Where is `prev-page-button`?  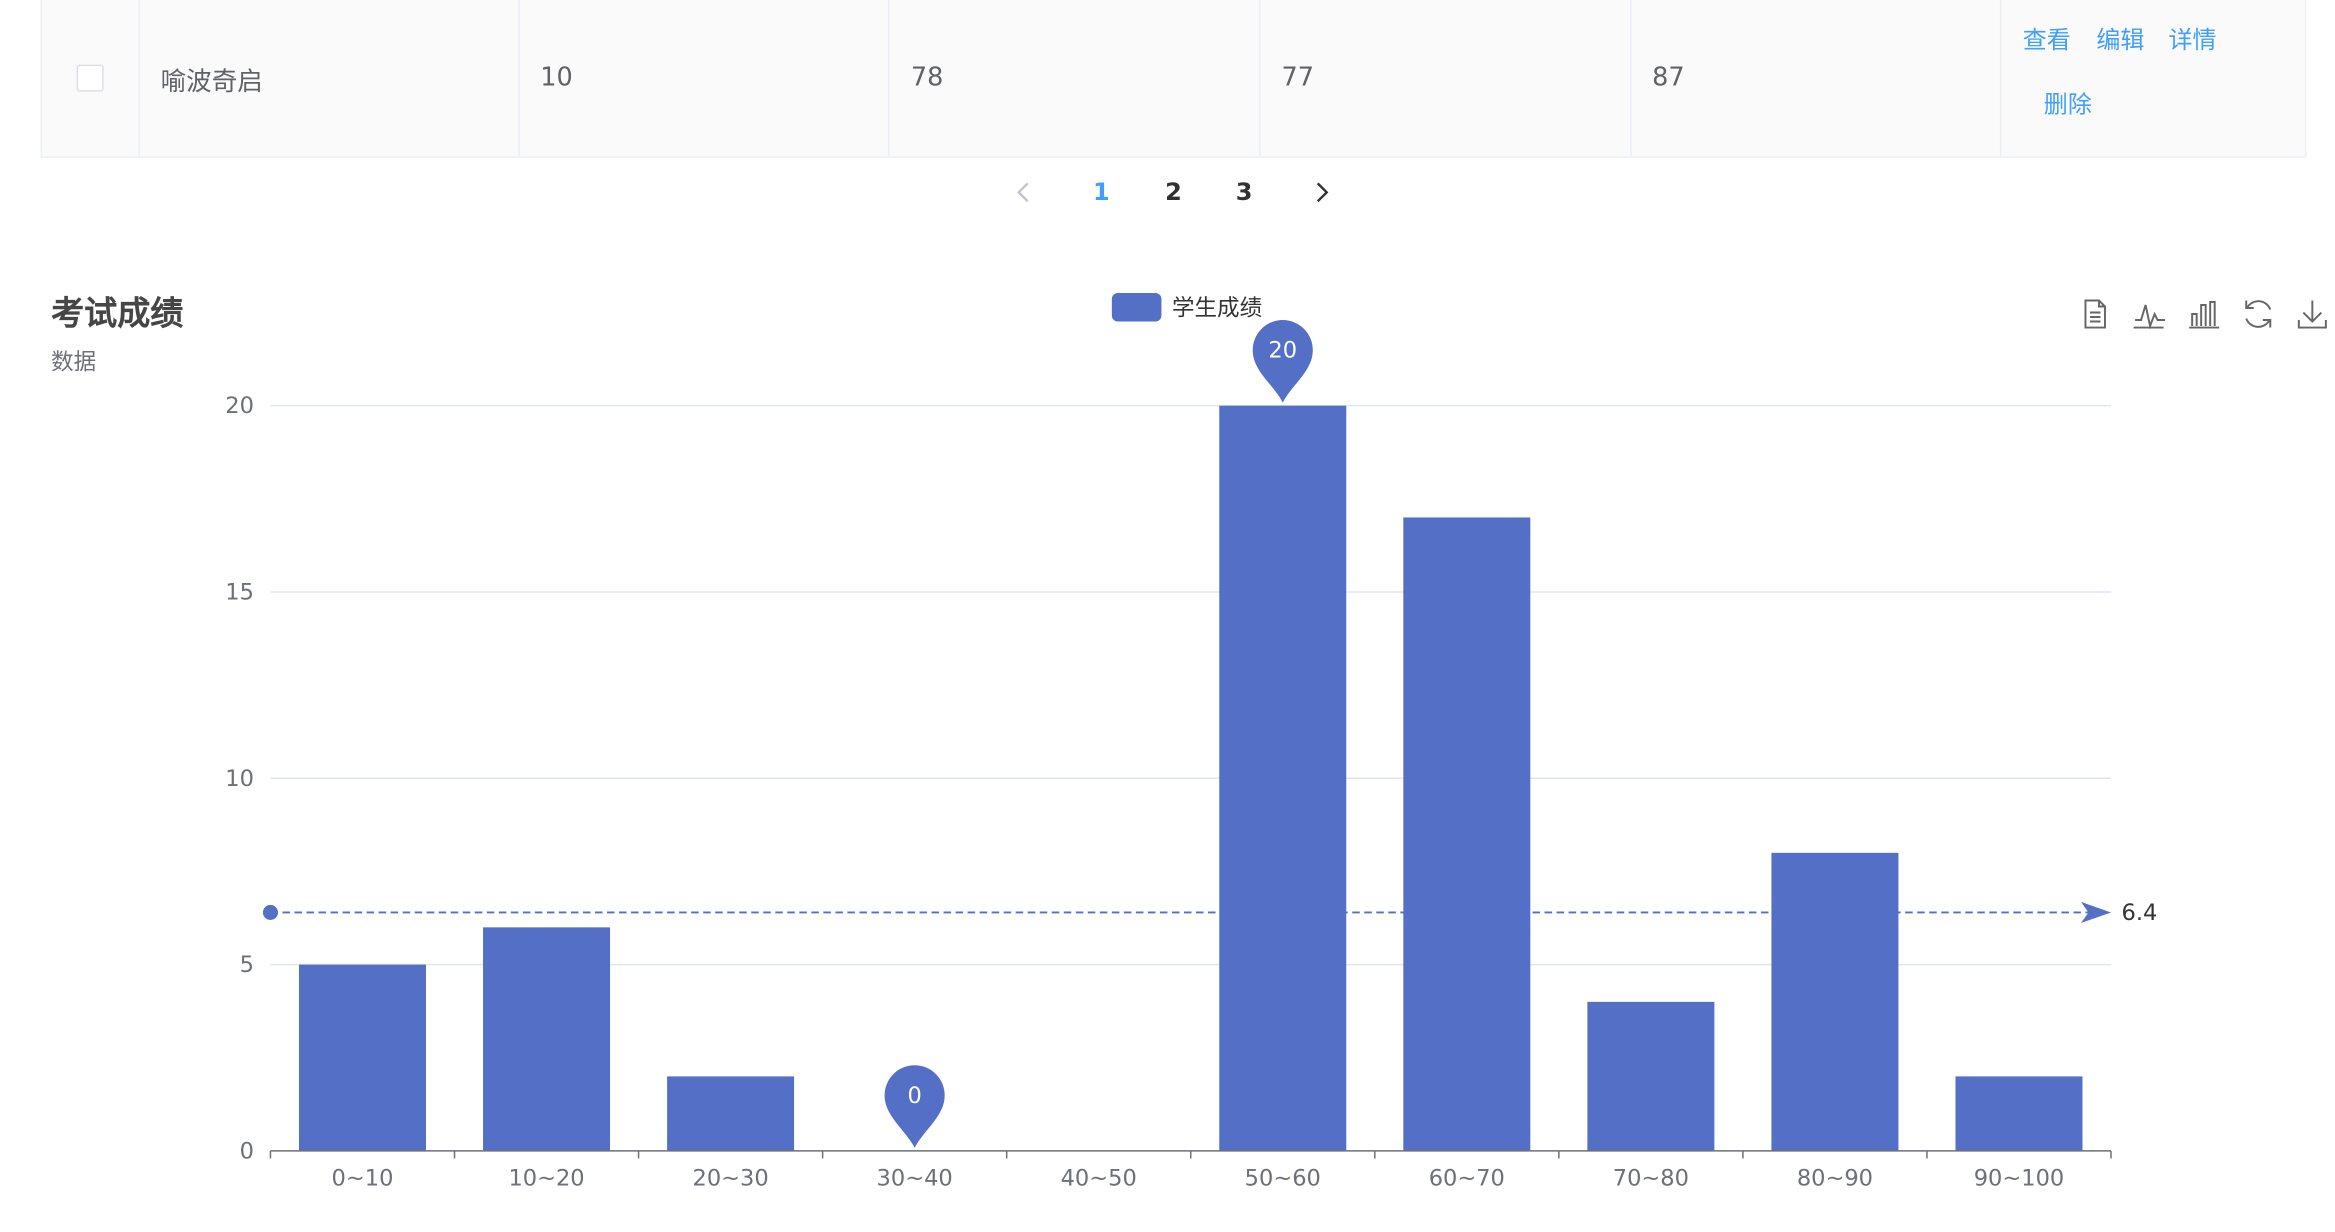 prev-page-button is located at coordinates (1023, 192).